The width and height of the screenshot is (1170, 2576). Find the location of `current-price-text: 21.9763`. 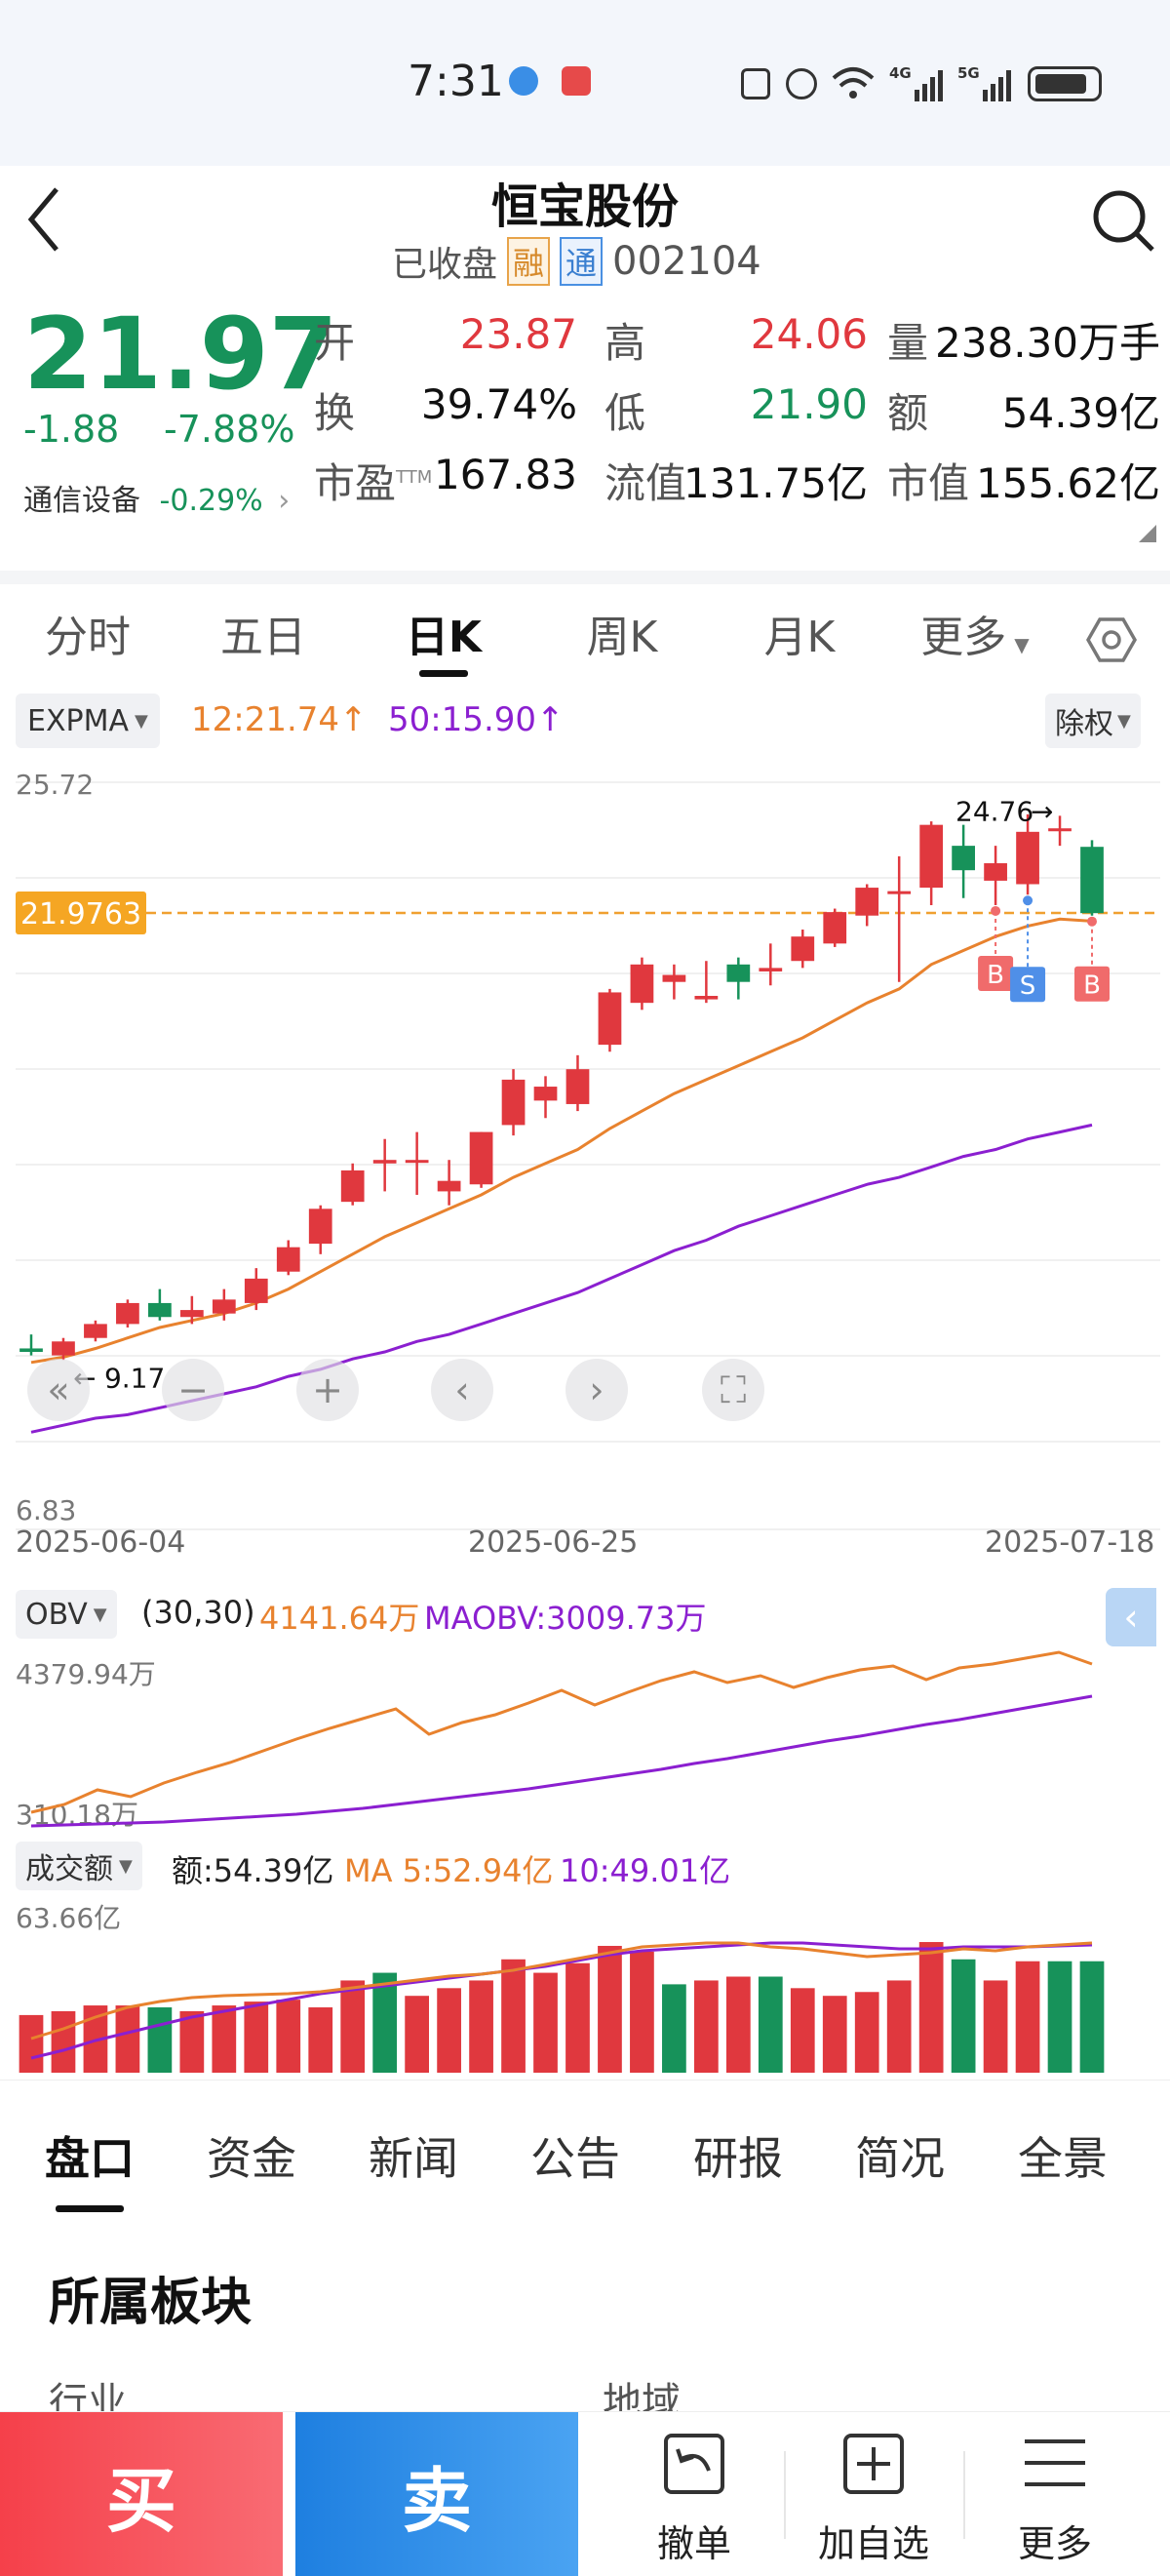

current-price-text: 21.9763 is located at coordinates (80, 914).